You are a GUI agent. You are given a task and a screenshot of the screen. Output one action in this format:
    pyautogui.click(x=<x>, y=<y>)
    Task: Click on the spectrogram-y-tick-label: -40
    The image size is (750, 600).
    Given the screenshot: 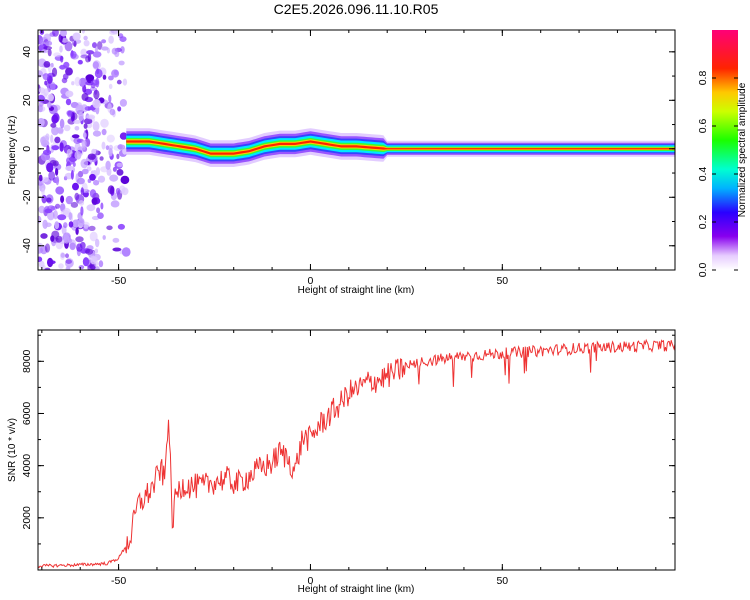 What is the action you would take?
    pyautogui.click(x=27, y=245)
    